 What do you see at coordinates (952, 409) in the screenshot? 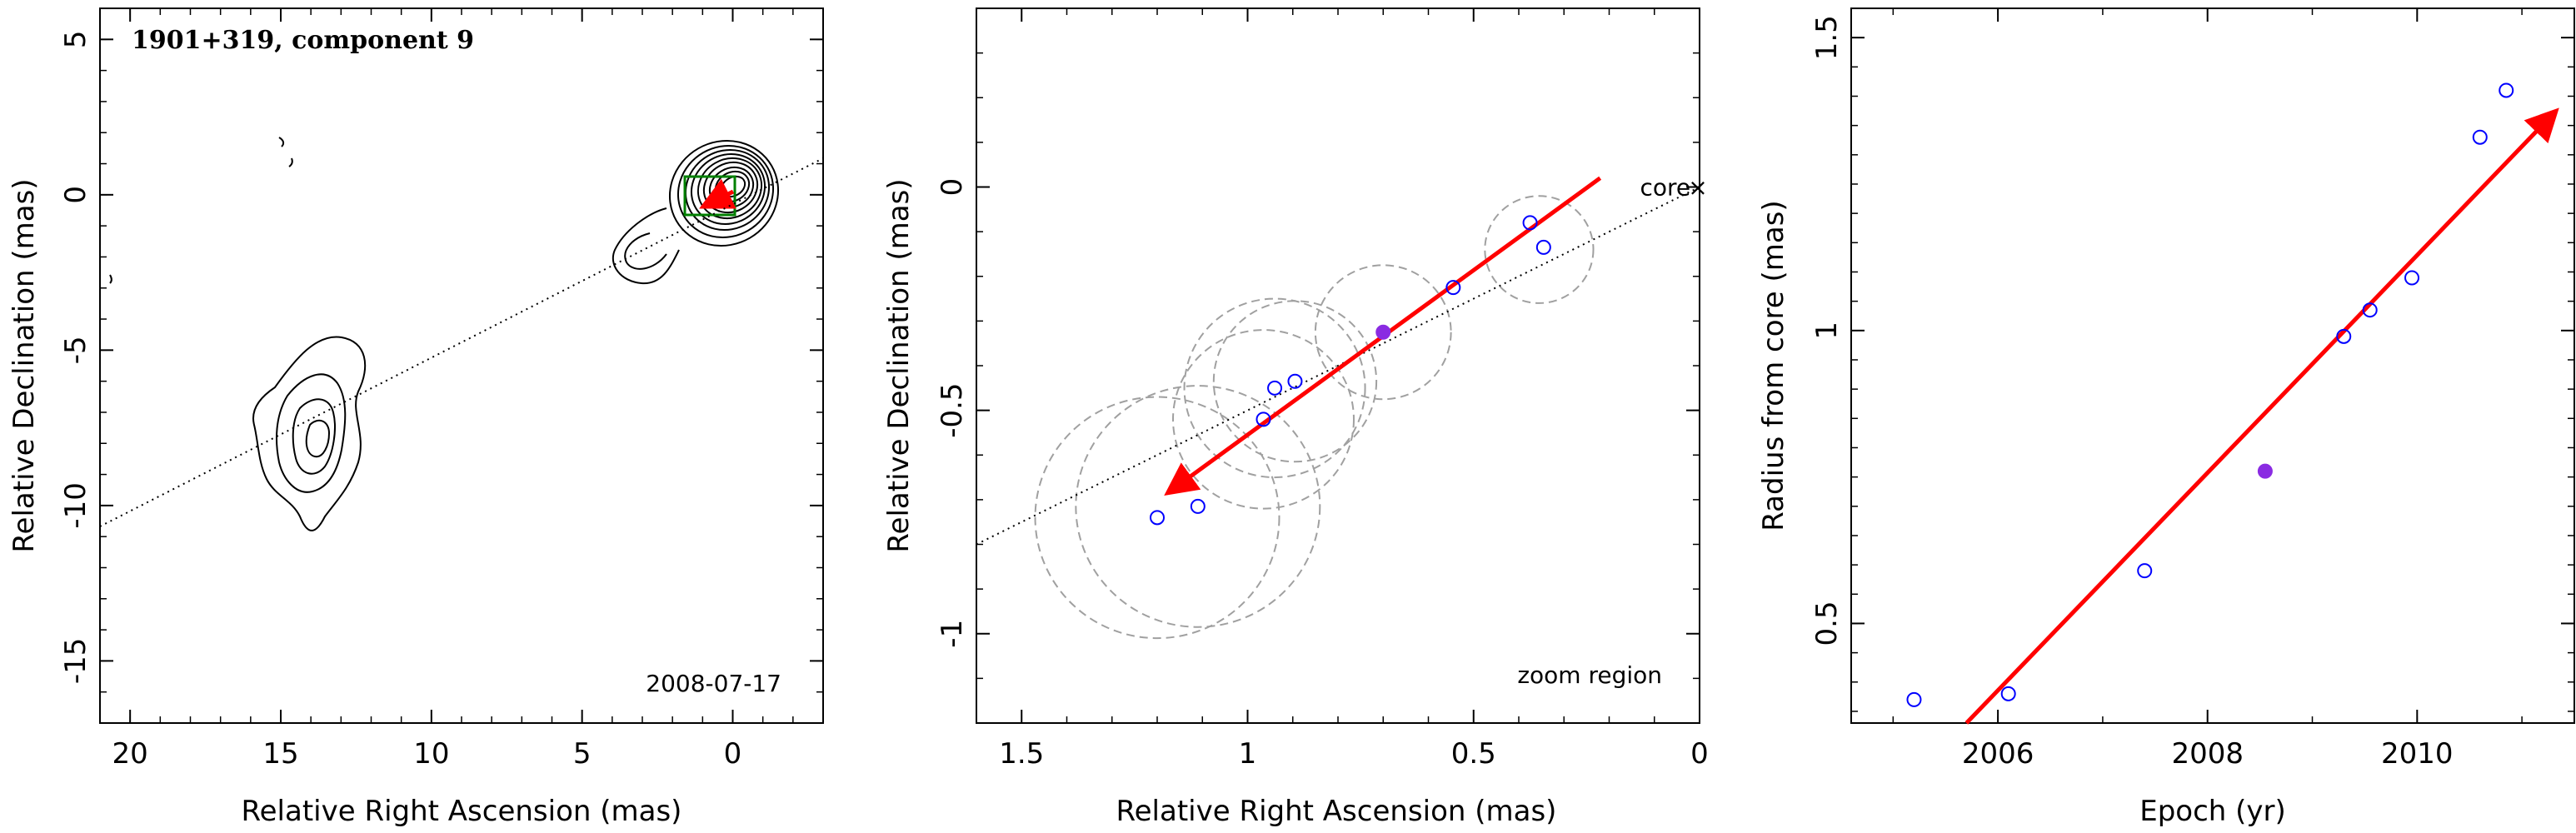
I see `y-tick-label: -0.5` at bounding box center [952, 409].